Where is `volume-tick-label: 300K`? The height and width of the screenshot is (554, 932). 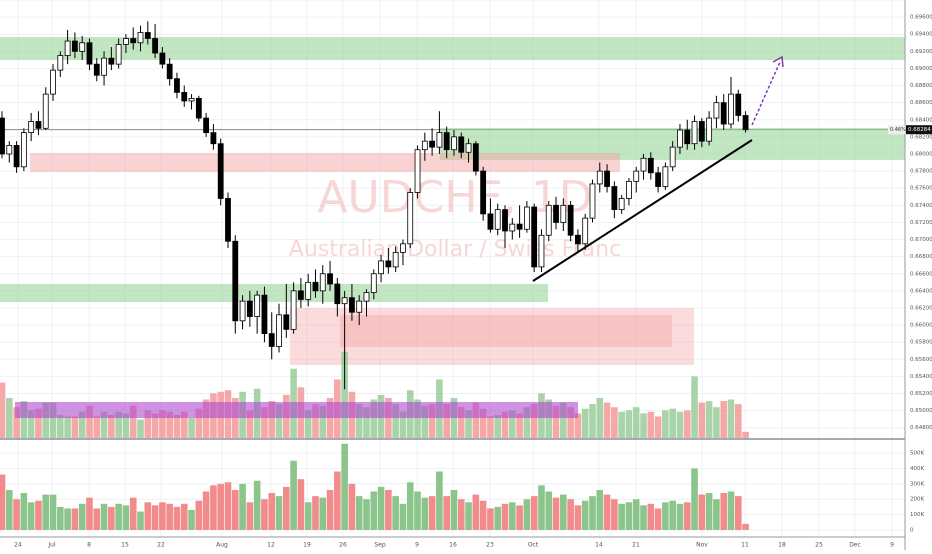
volume-tick-label: 300K is located at coordinates (917, 484).